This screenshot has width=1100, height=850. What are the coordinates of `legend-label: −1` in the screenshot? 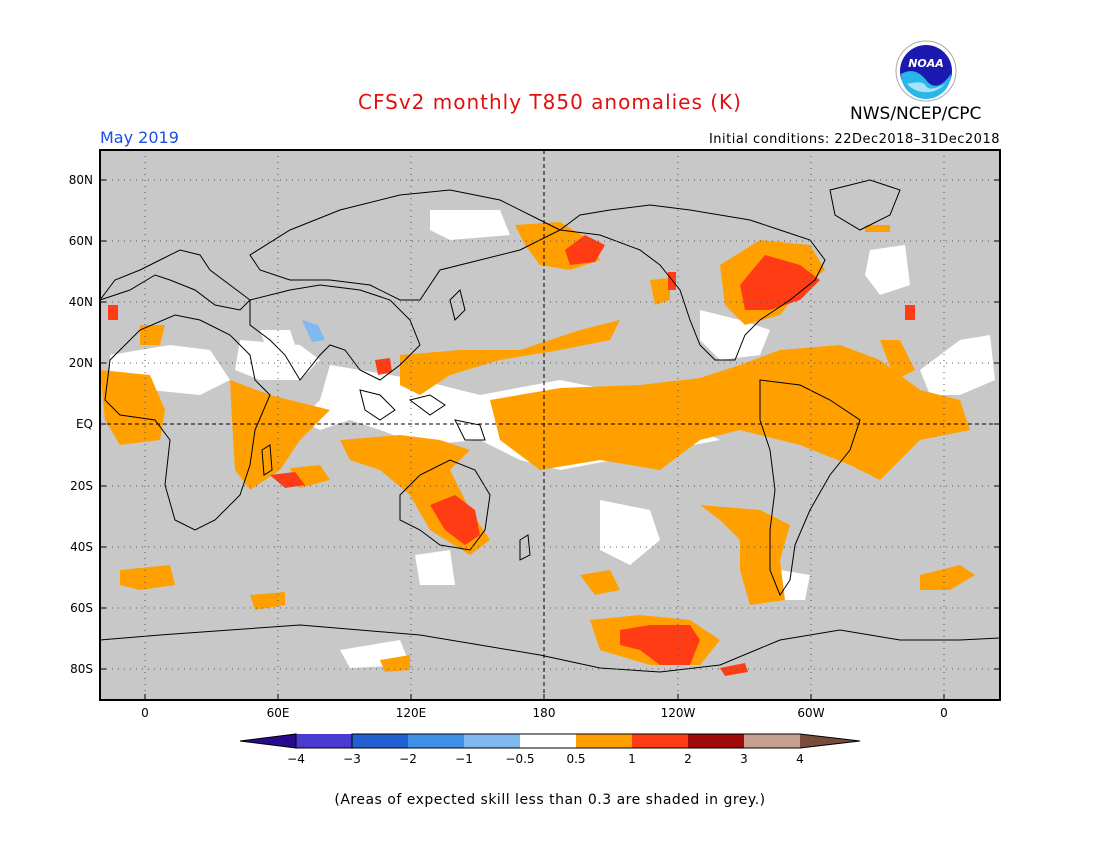 It's located at (464, 759).